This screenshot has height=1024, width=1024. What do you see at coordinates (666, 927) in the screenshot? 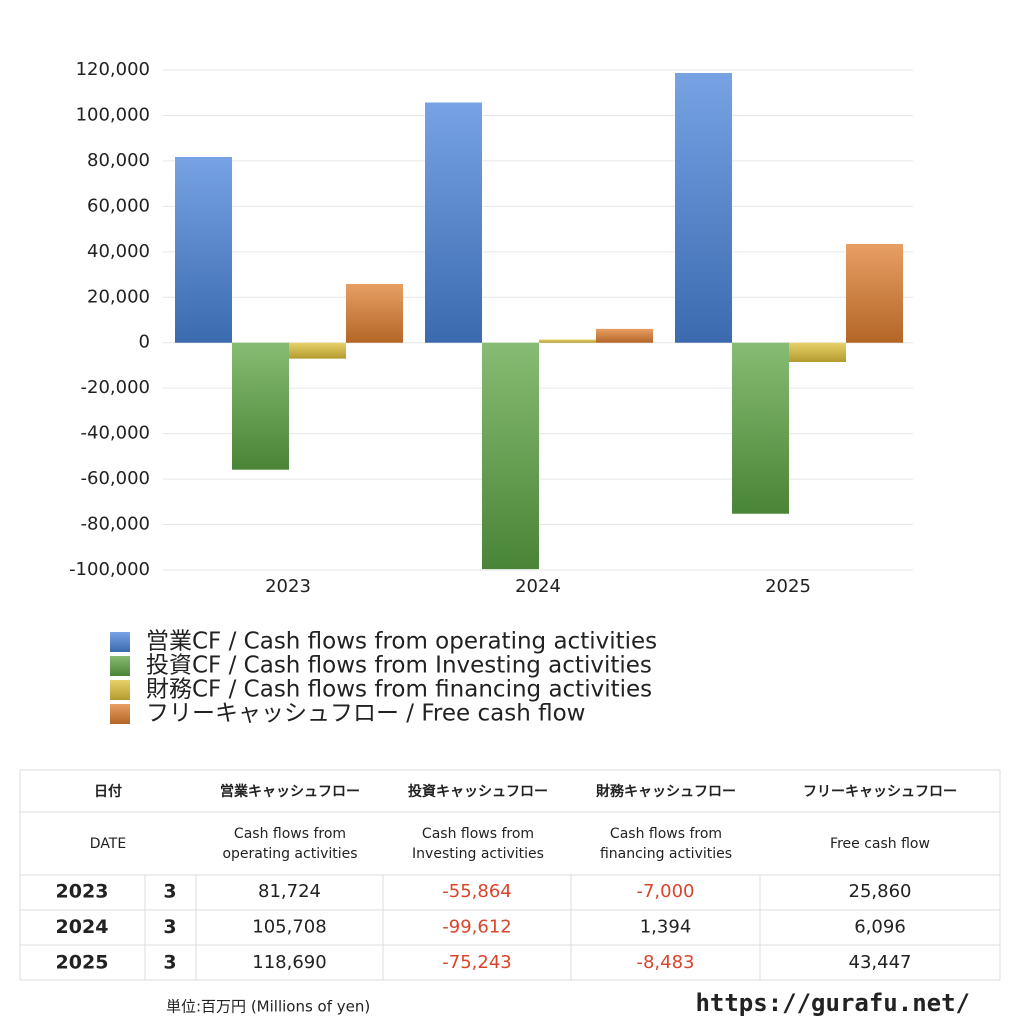
I see `table-cell: 1,394` at bounding box center [666, 927].